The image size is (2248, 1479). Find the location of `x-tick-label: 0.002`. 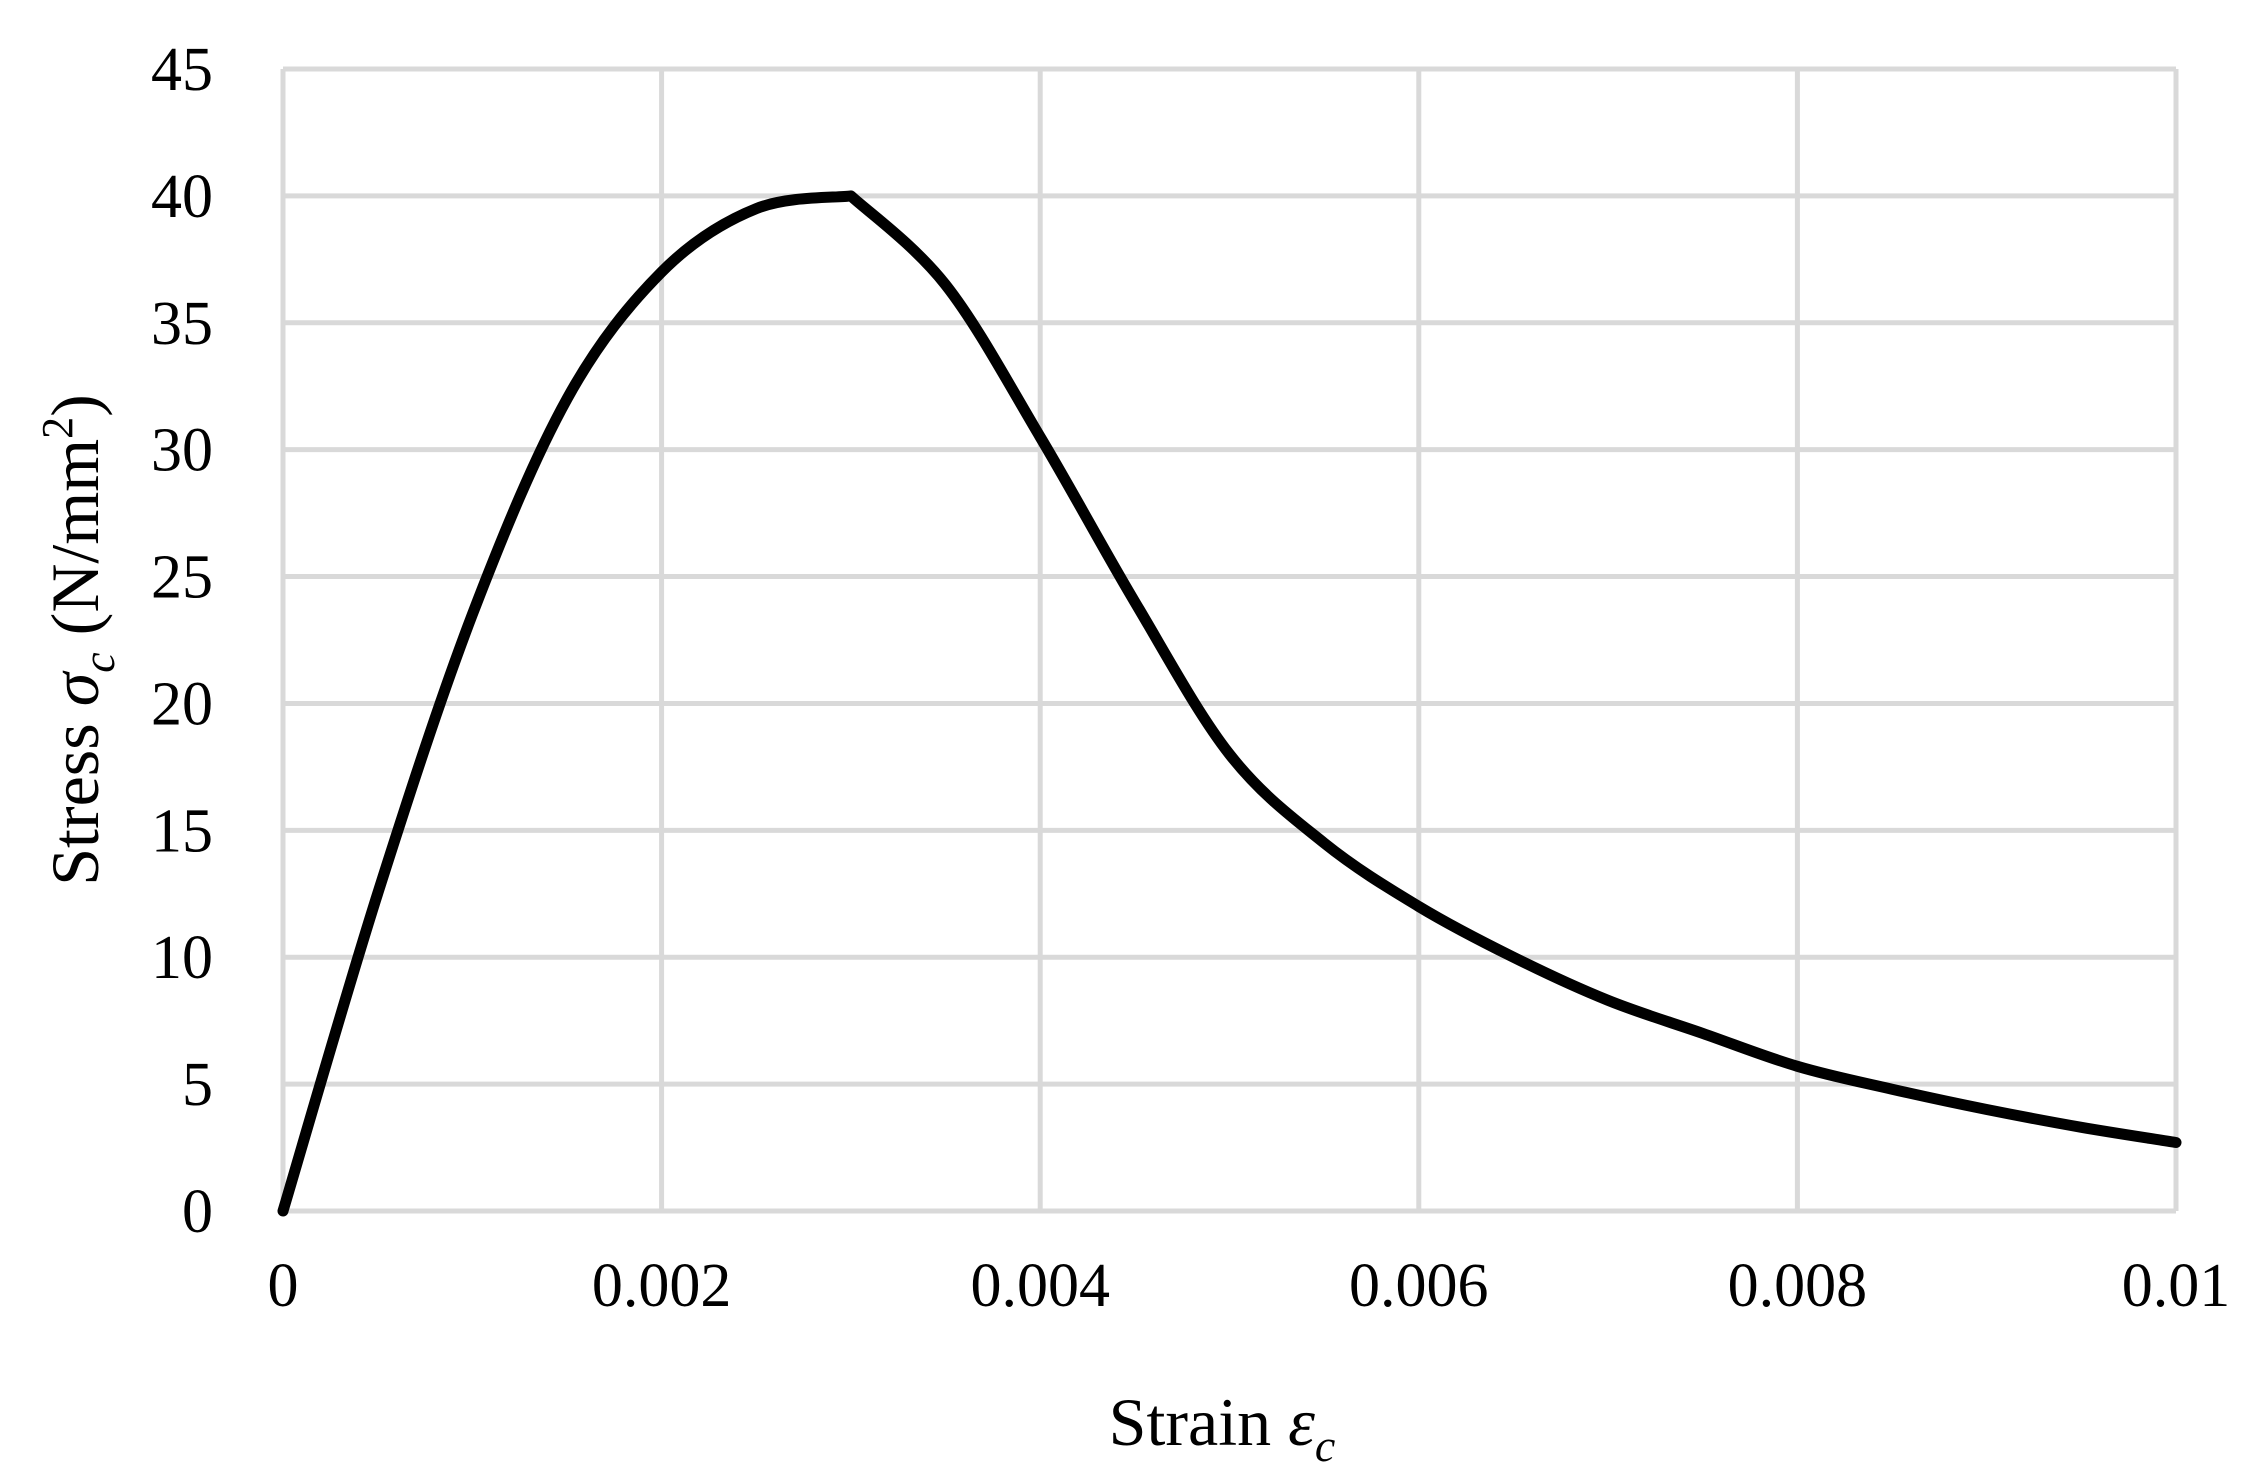

x-tick-label: 0.002 is located at coordinates (662, 1286).